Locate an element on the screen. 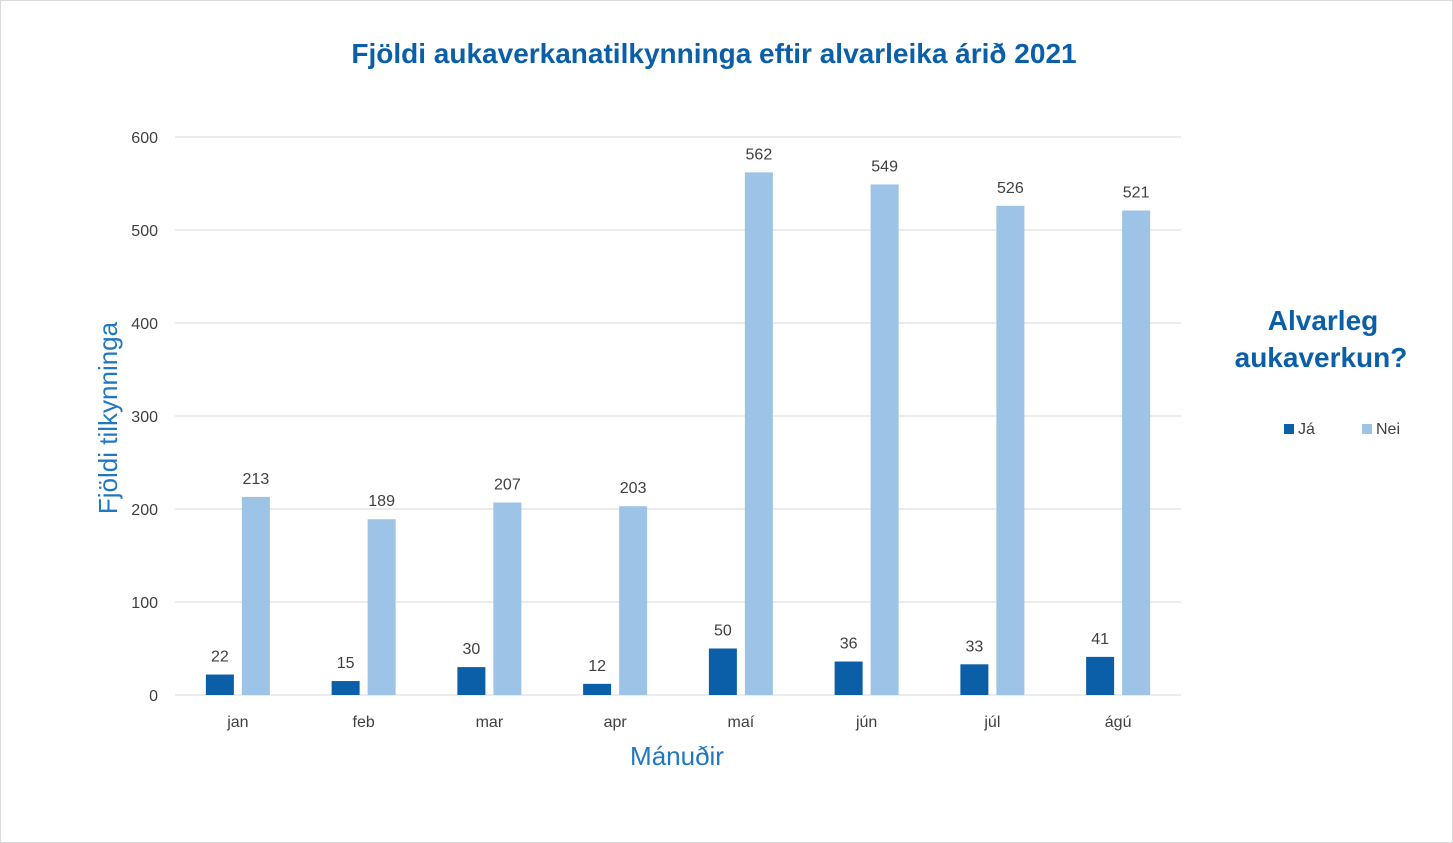 This screenshot has width=1453, height=843. data-label: 549 is located at coordinates (884, 166).